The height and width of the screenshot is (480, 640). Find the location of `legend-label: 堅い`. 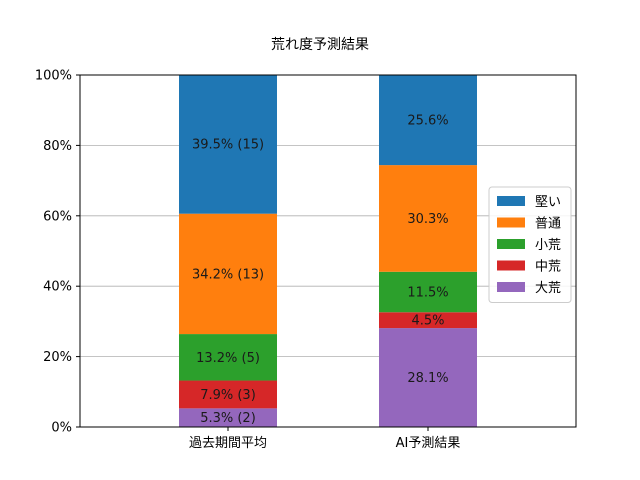

legend-label: 堅い is located at coordinates (548, 202).